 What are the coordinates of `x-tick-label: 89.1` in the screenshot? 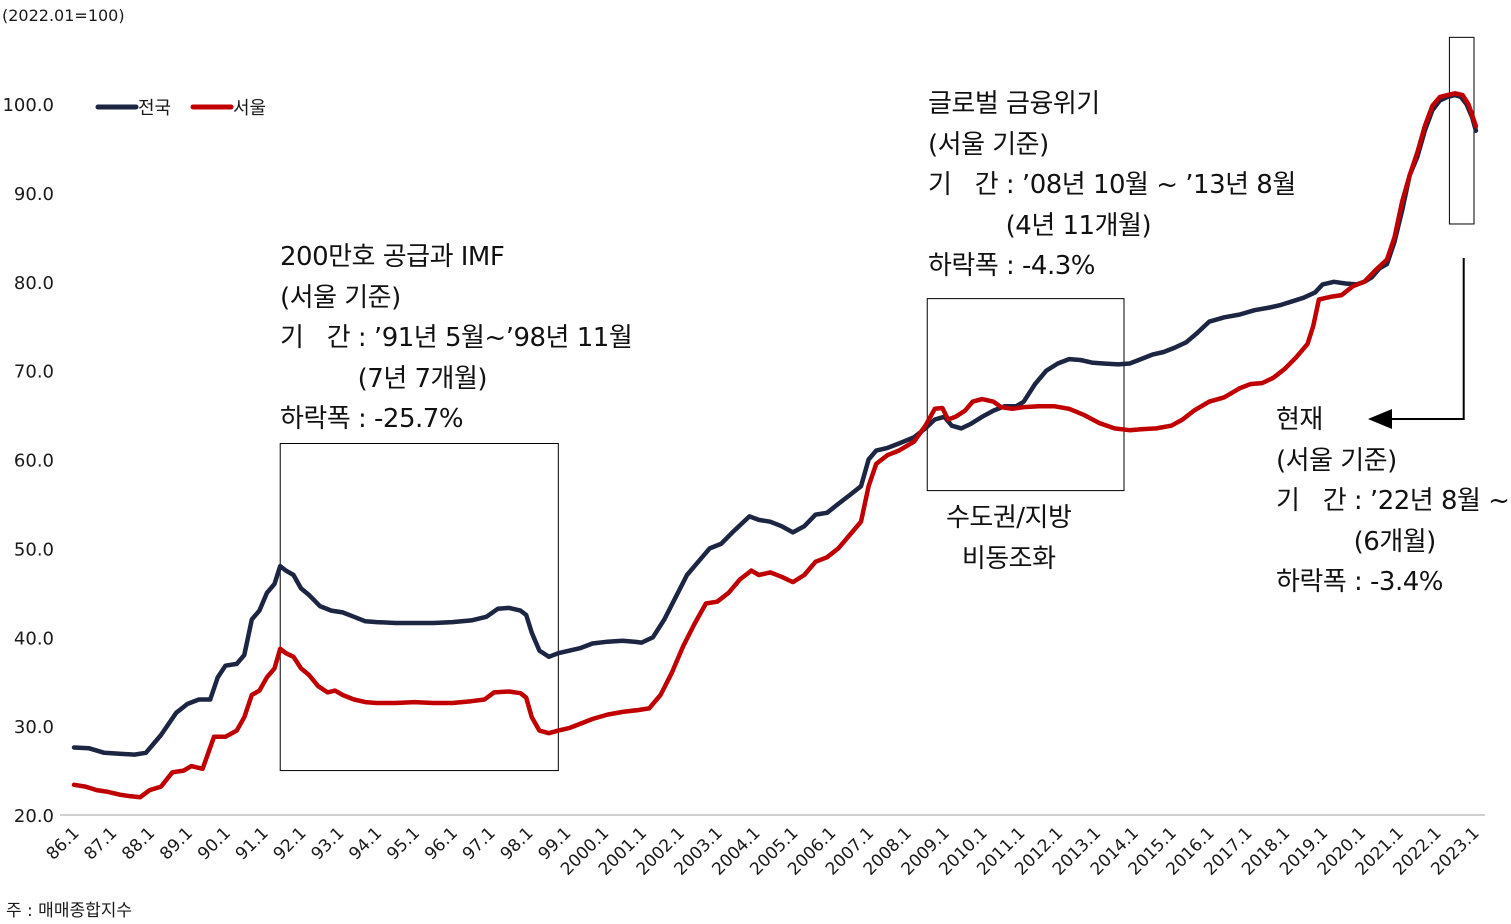 It's located at (176, 843).